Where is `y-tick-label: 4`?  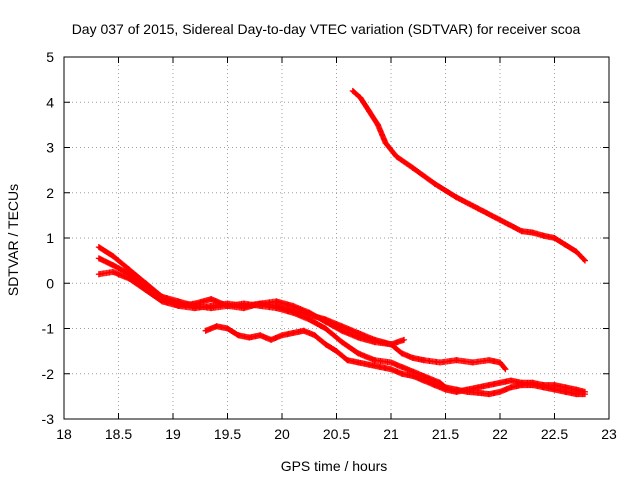 y-tick-label: 4 is located at coordinates (50, 102).